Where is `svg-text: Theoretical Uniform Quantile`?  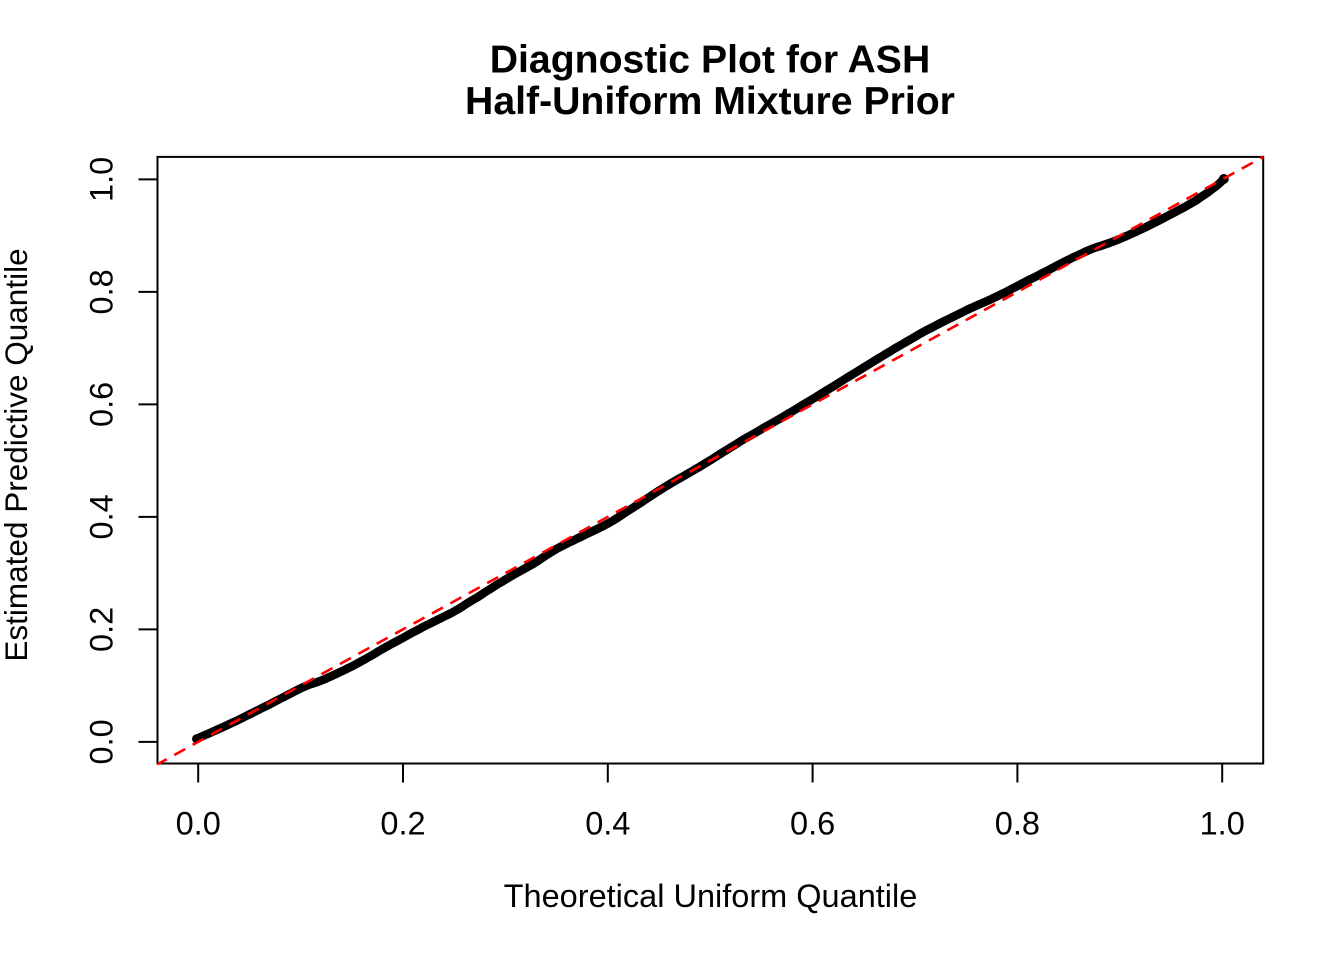
svg-text: Theoretical Uniform Quantile is located at coordinates (711, 896).